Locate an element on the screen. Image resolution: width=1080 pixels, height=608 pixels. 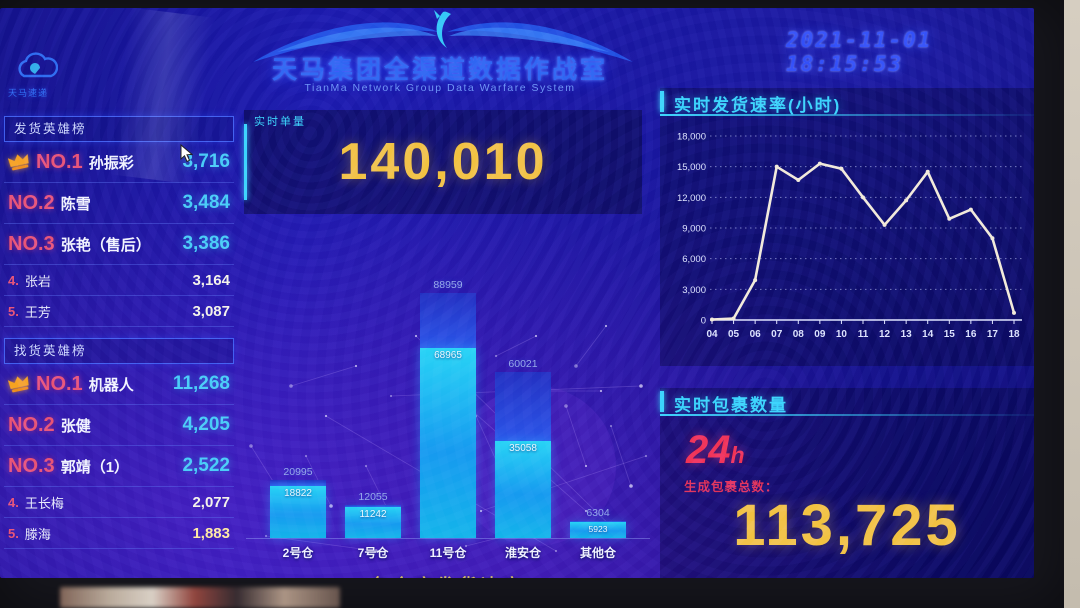
bar-total-label: 60021 is located at coordinates (523, 364).